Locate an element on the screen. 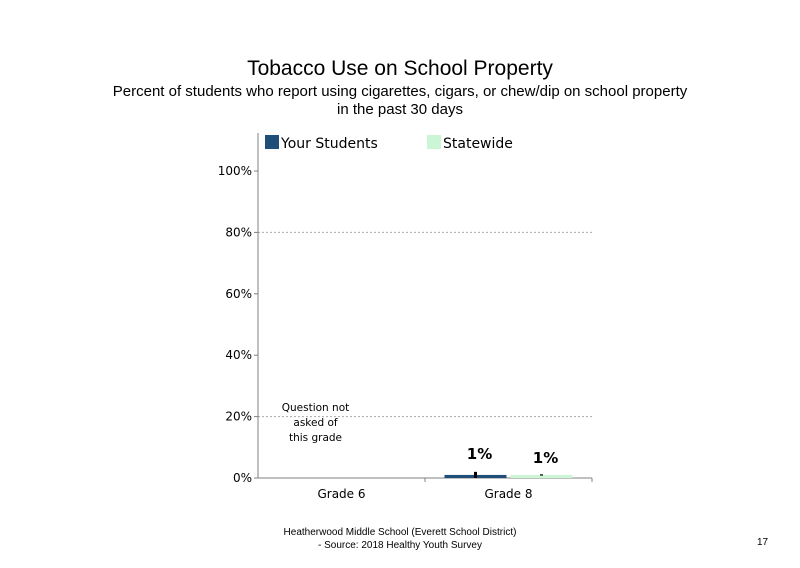 The width and height of the screenshot is (800, 568). y-tick-label: 80% is located at coordinates (238, 232).